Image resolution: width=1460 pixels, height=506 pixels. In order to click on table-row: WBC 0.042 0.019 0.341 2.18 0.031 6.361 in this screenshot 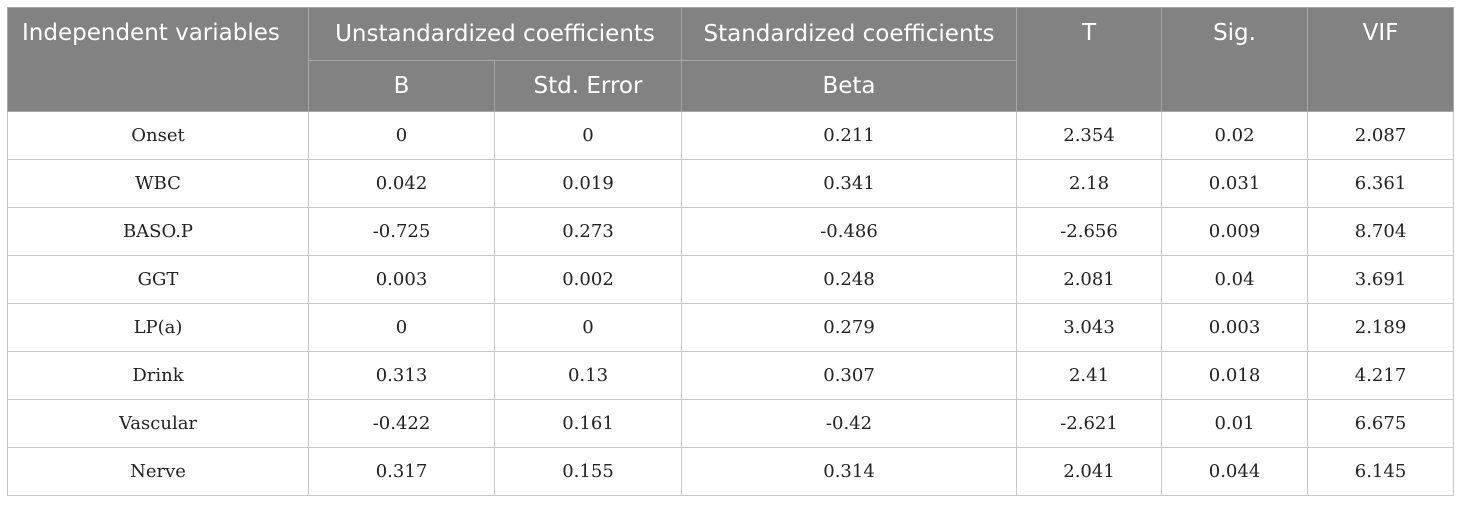, I will do `click(731, 183)`.